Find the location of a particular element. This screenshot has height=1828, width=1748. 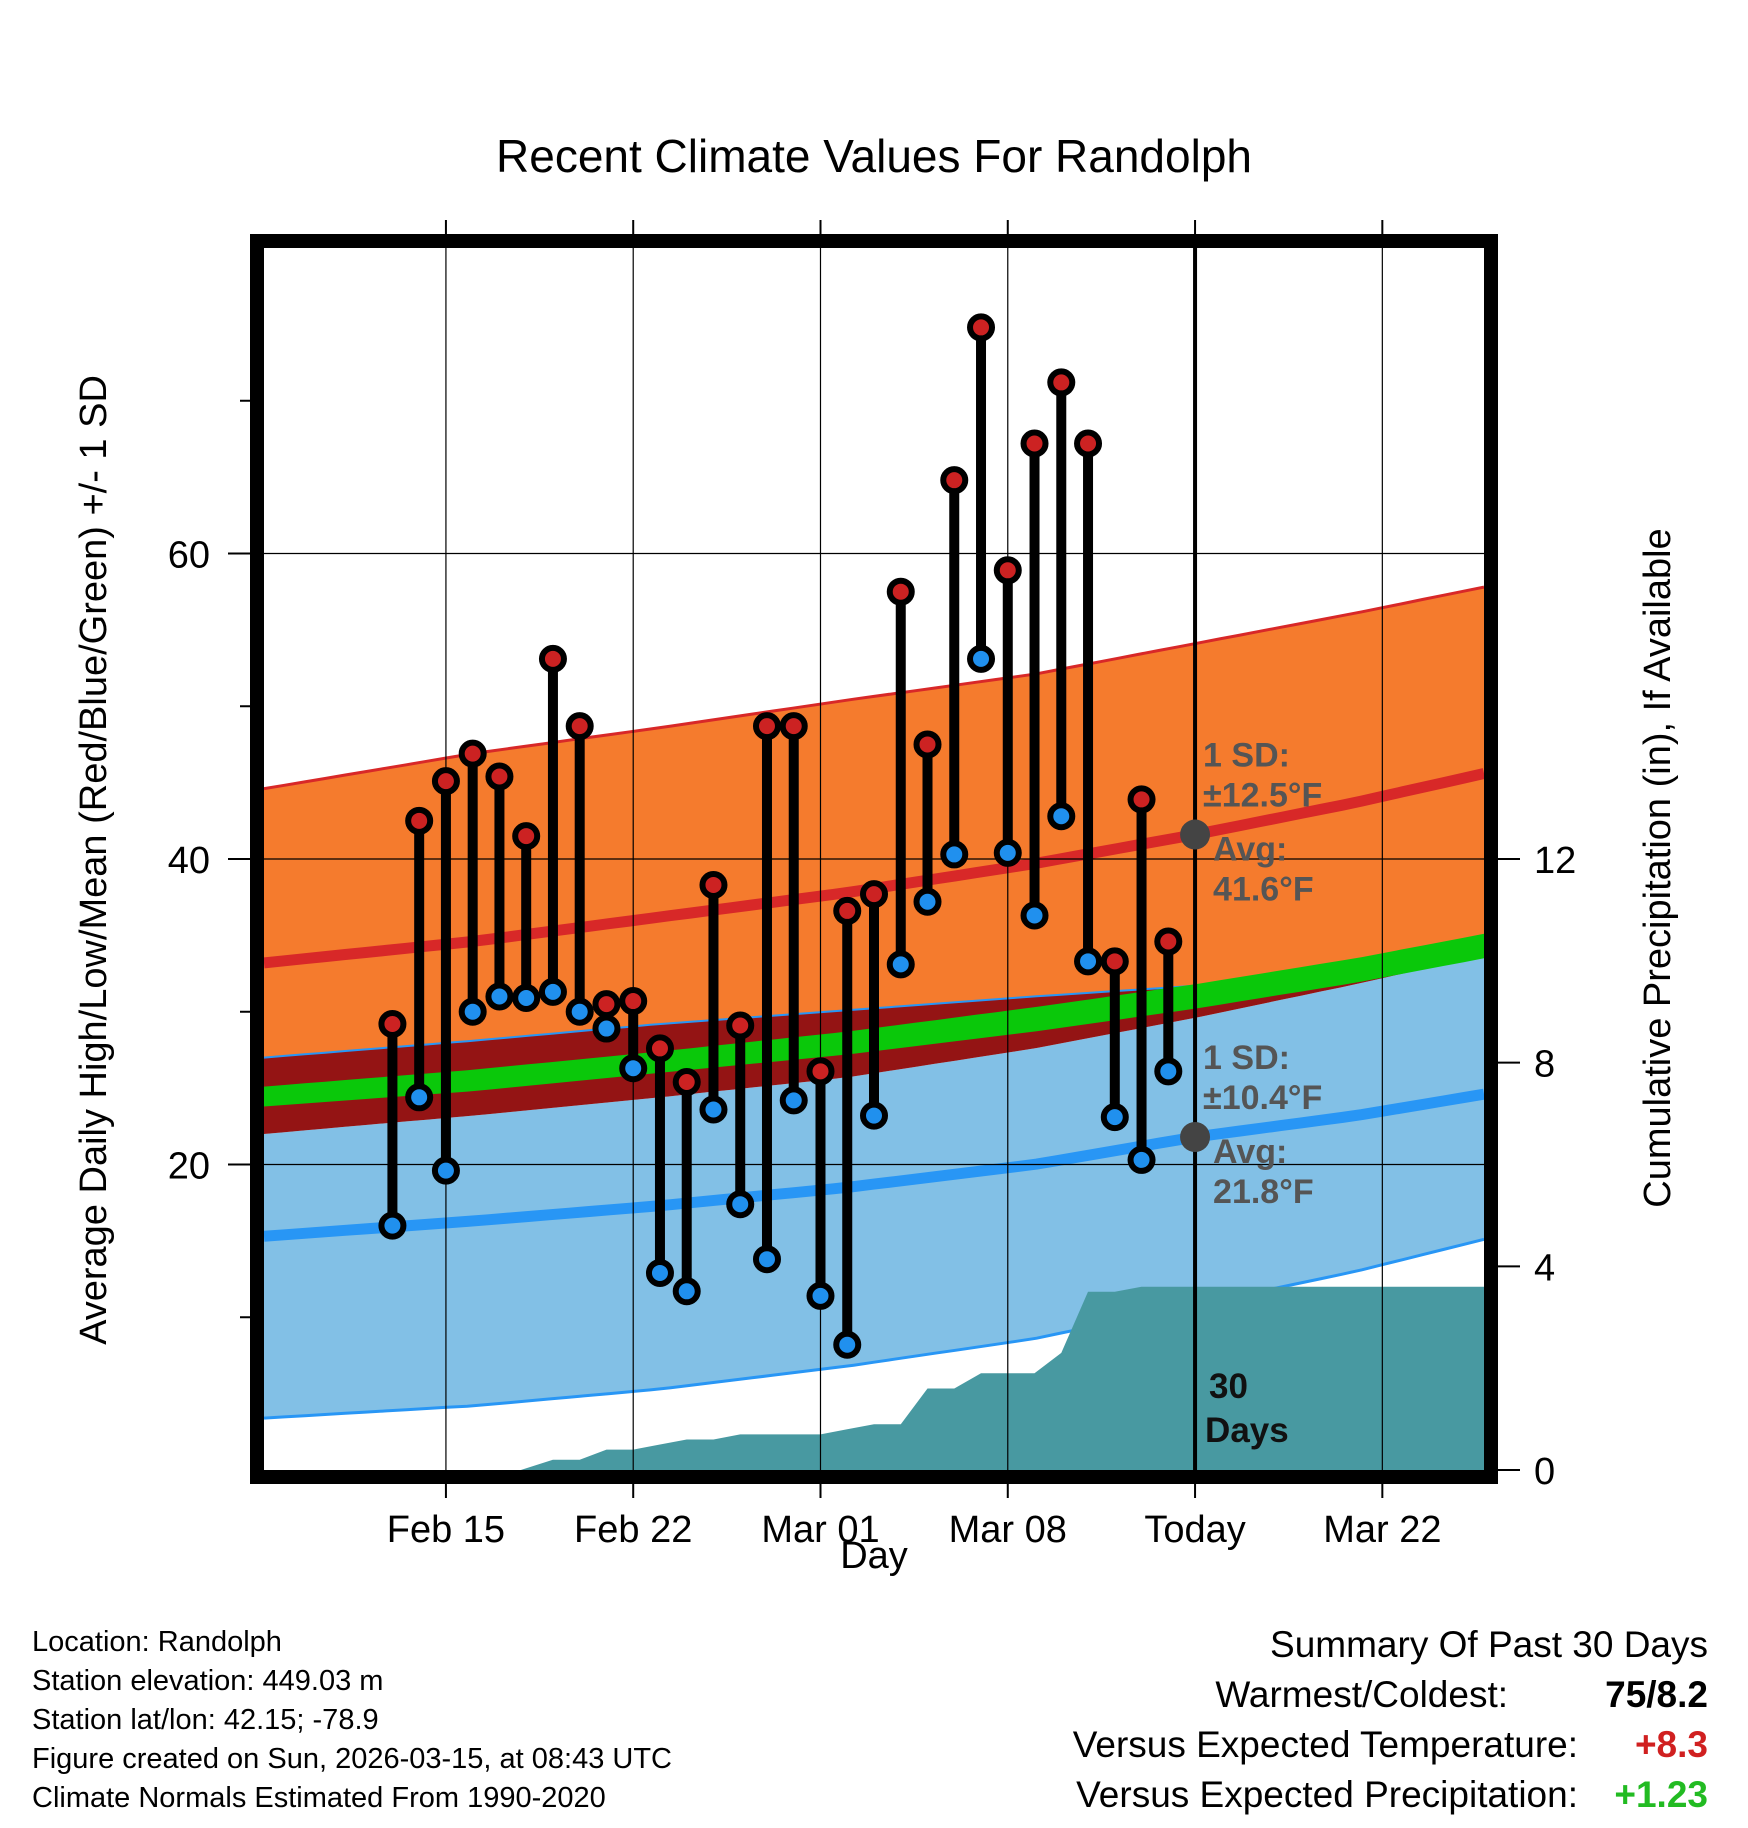

precip-value: +1.23 is located at coordinates (1661, 1794).